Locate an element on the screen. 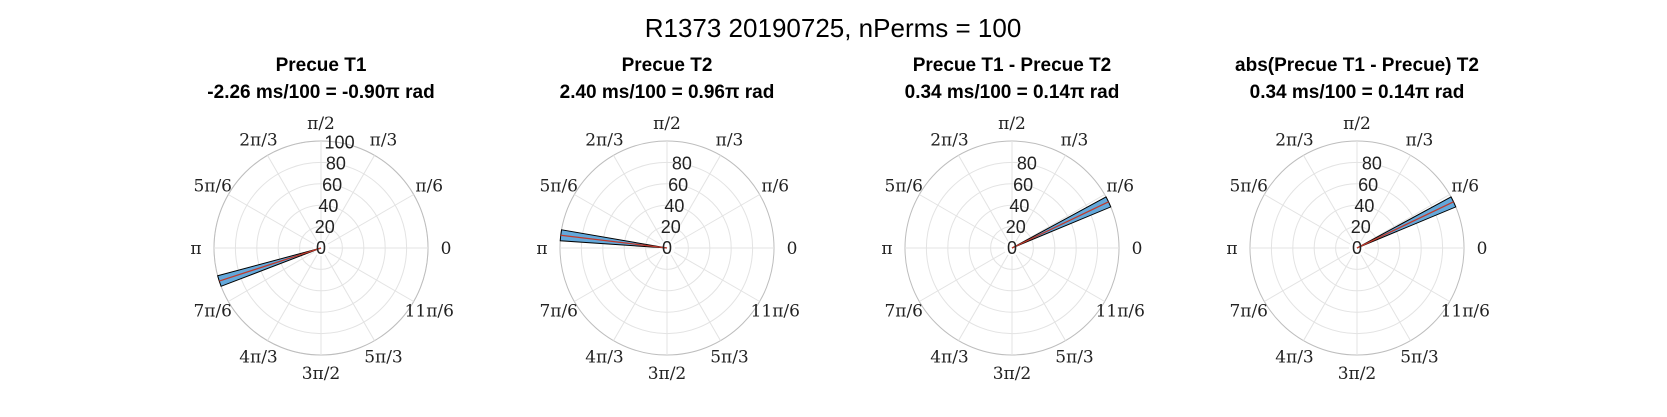 This screenshot has height=417, width=1667. panel-2-subtitle: 2.40 ms/100 = 0.96π rad is located at coordinates (667, 92).